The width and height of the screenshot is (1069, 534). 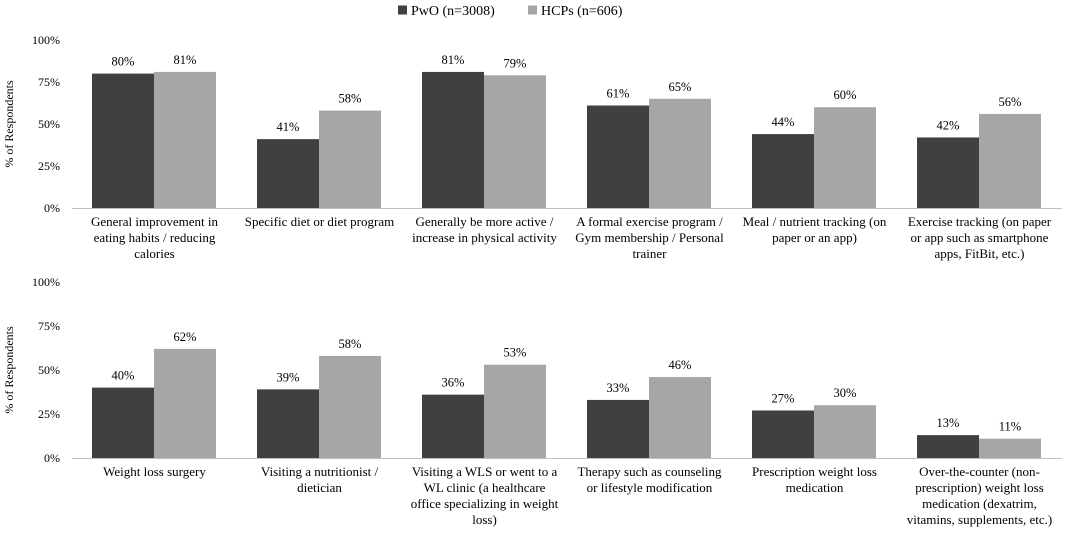 I want to click on legend-label-1: PwO (n=3008), so click(x=453, y=11).